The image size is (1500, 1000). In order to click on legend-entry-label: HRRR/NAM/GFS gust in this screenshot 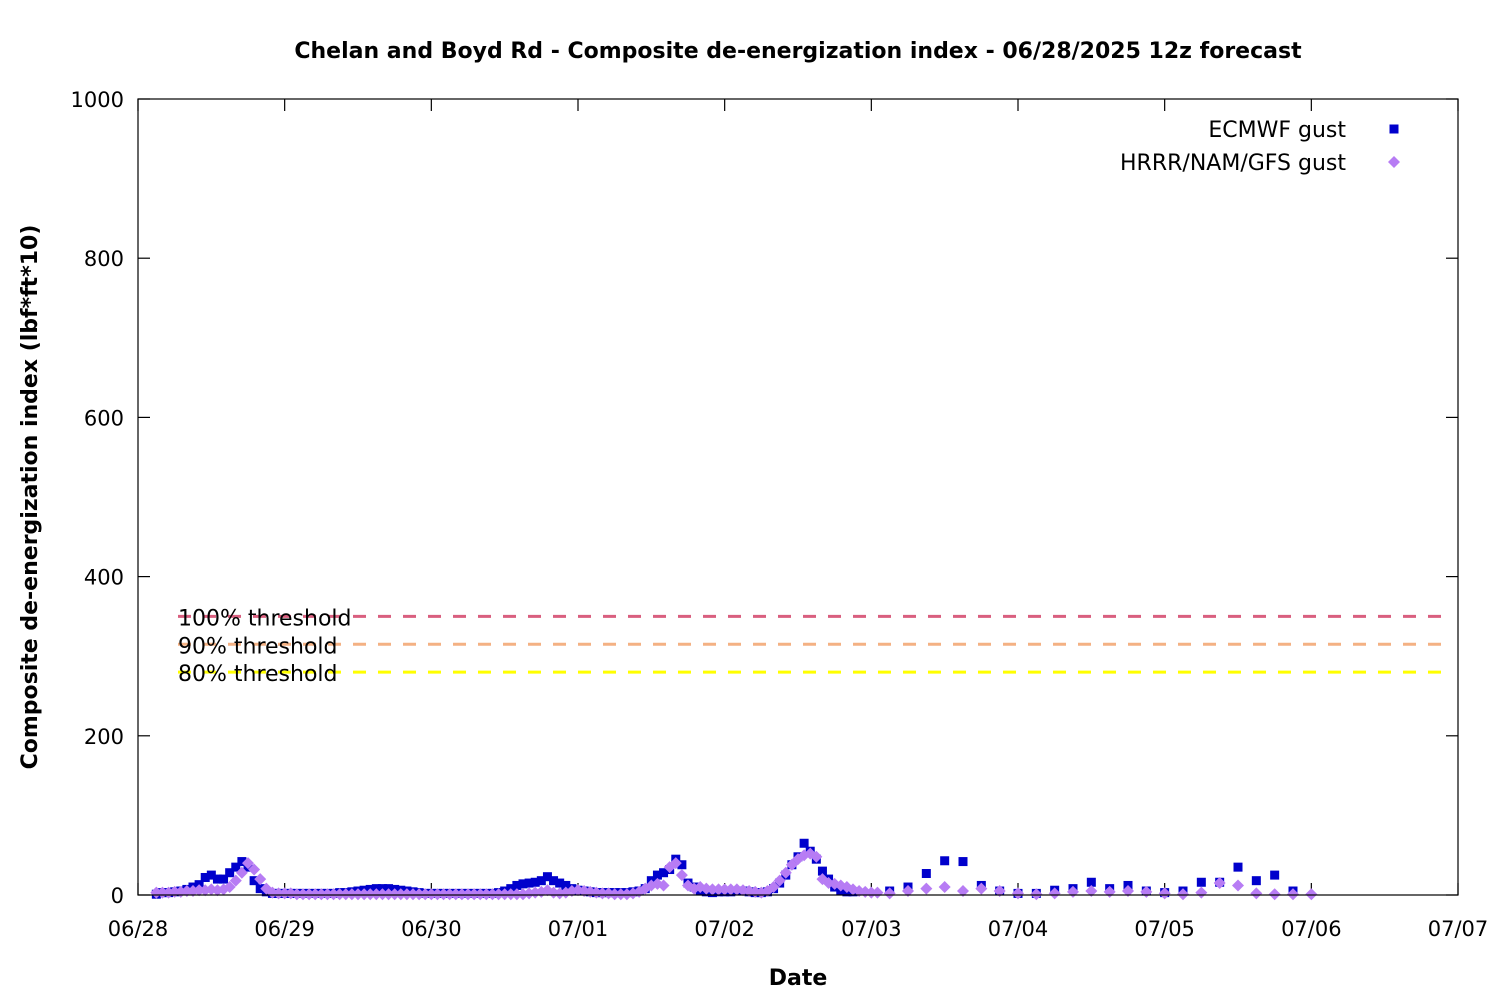, I will do `click(1233, 163)`.